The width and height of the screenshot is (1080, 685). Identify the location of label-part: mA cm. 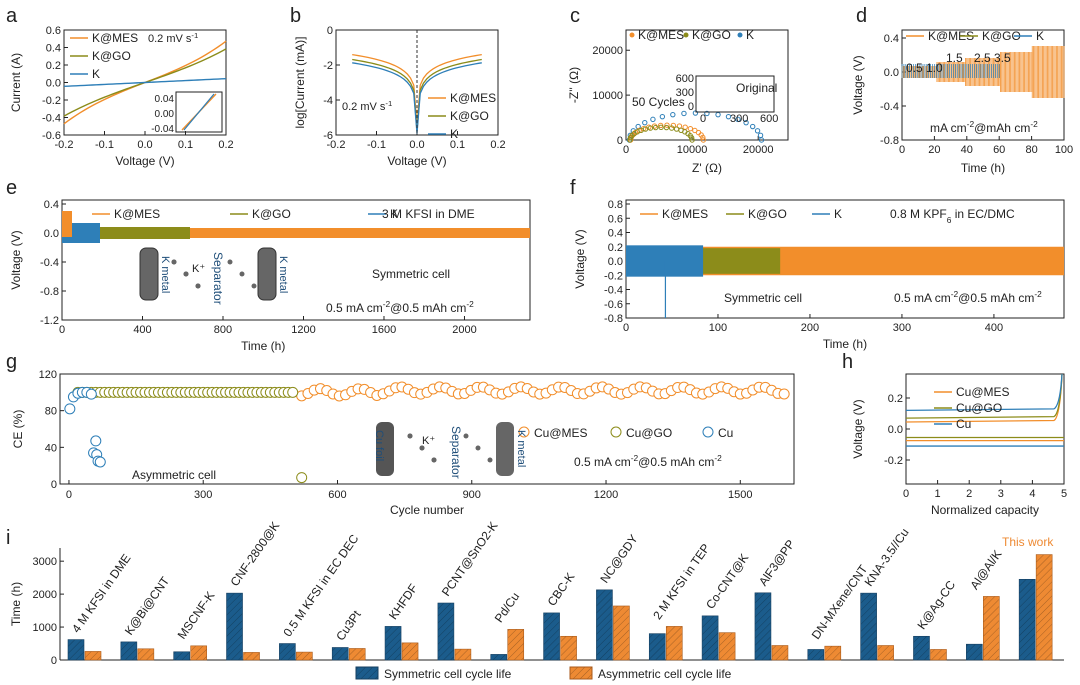
(948, 128).